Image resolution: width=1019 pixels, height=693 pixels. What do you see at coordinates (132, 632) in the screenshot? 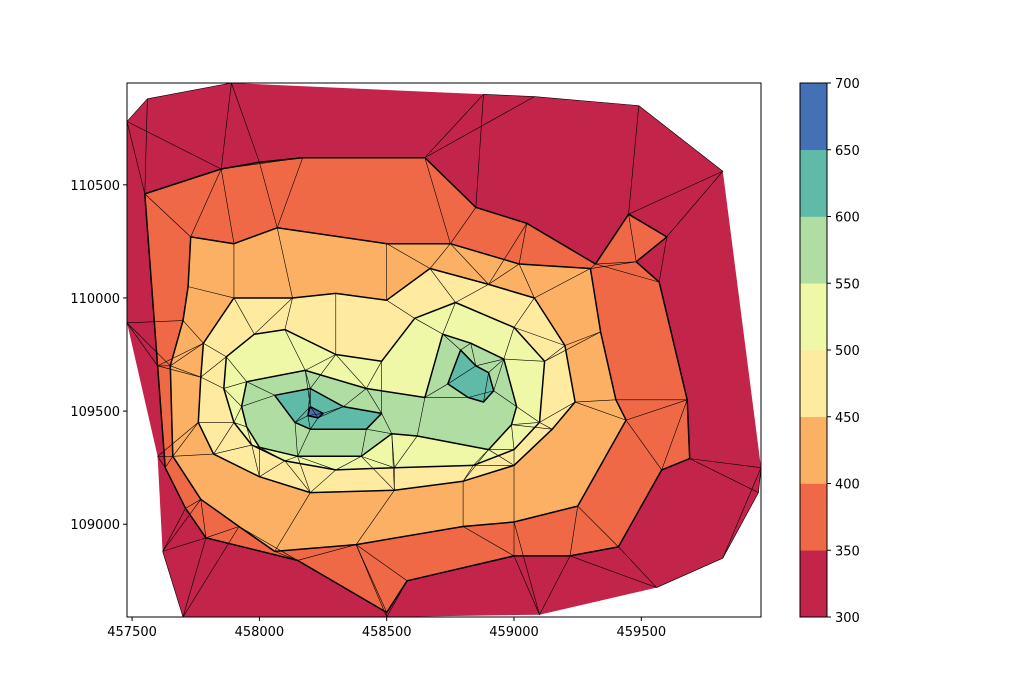
I see `x-tick-label-457500: 457500` at bounding box center [132, 632].